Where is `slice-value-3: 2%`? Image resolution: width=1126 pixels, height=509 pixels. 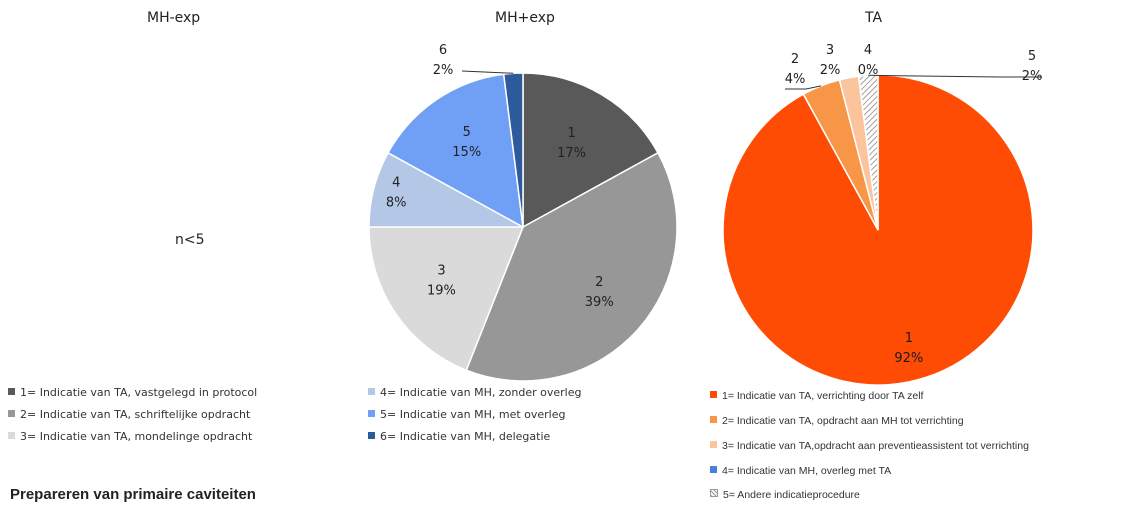
slice-value-3: 2% is located at coordinates (830, 70).